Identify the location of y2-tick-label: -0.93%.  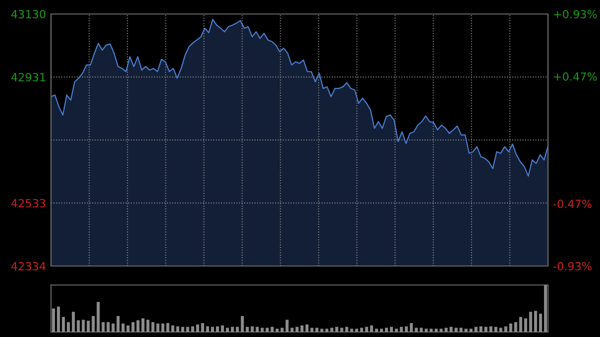
(572, 266).